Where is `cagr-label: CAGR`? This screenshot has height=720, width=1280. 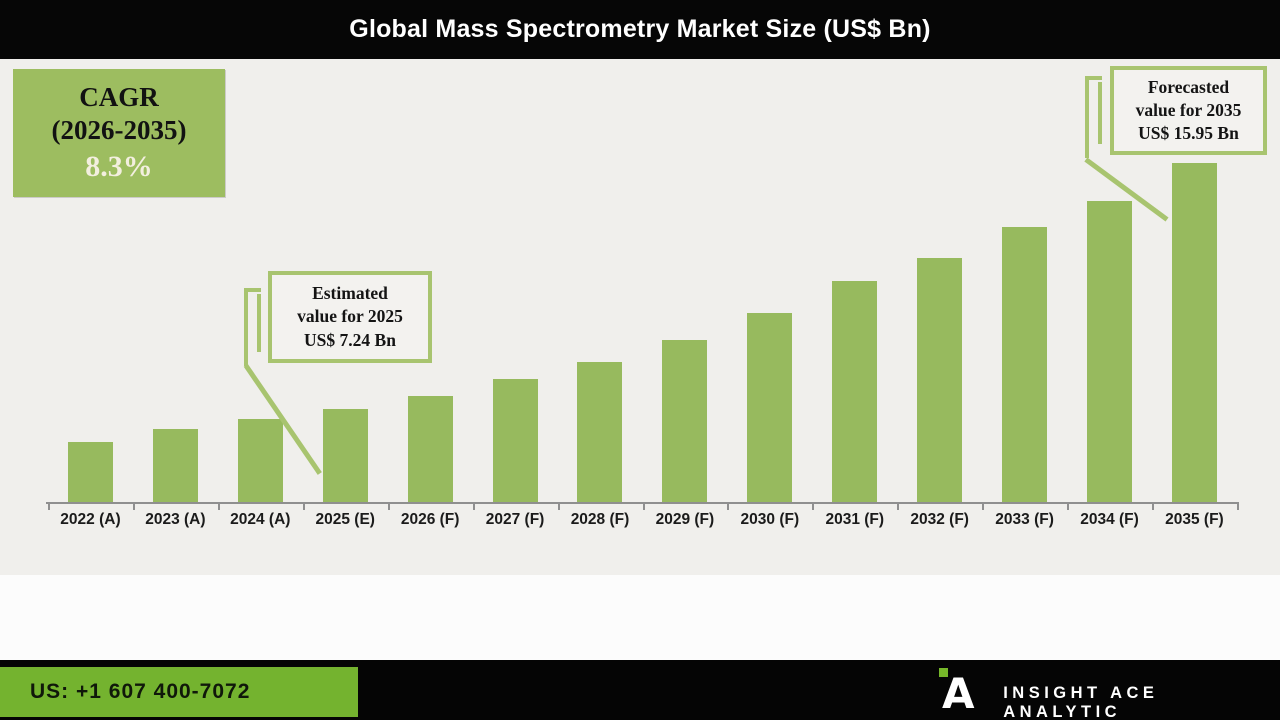
cagr-label: CAGR is located at coordinates (119, 96).